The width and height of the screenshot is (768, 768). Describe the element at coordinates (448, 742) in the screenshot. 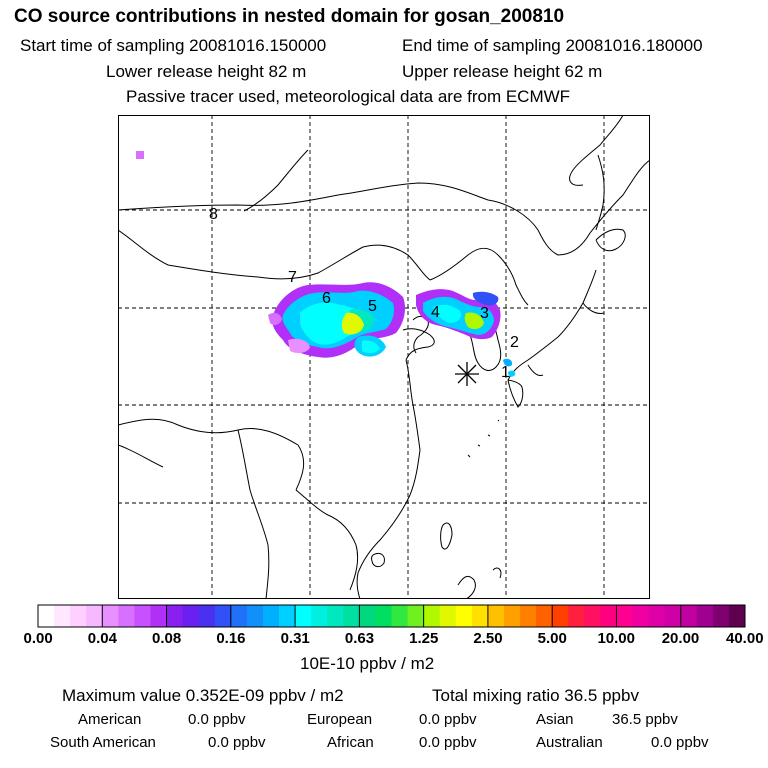

I see `african-value: 0.0 ppbv` at that location.